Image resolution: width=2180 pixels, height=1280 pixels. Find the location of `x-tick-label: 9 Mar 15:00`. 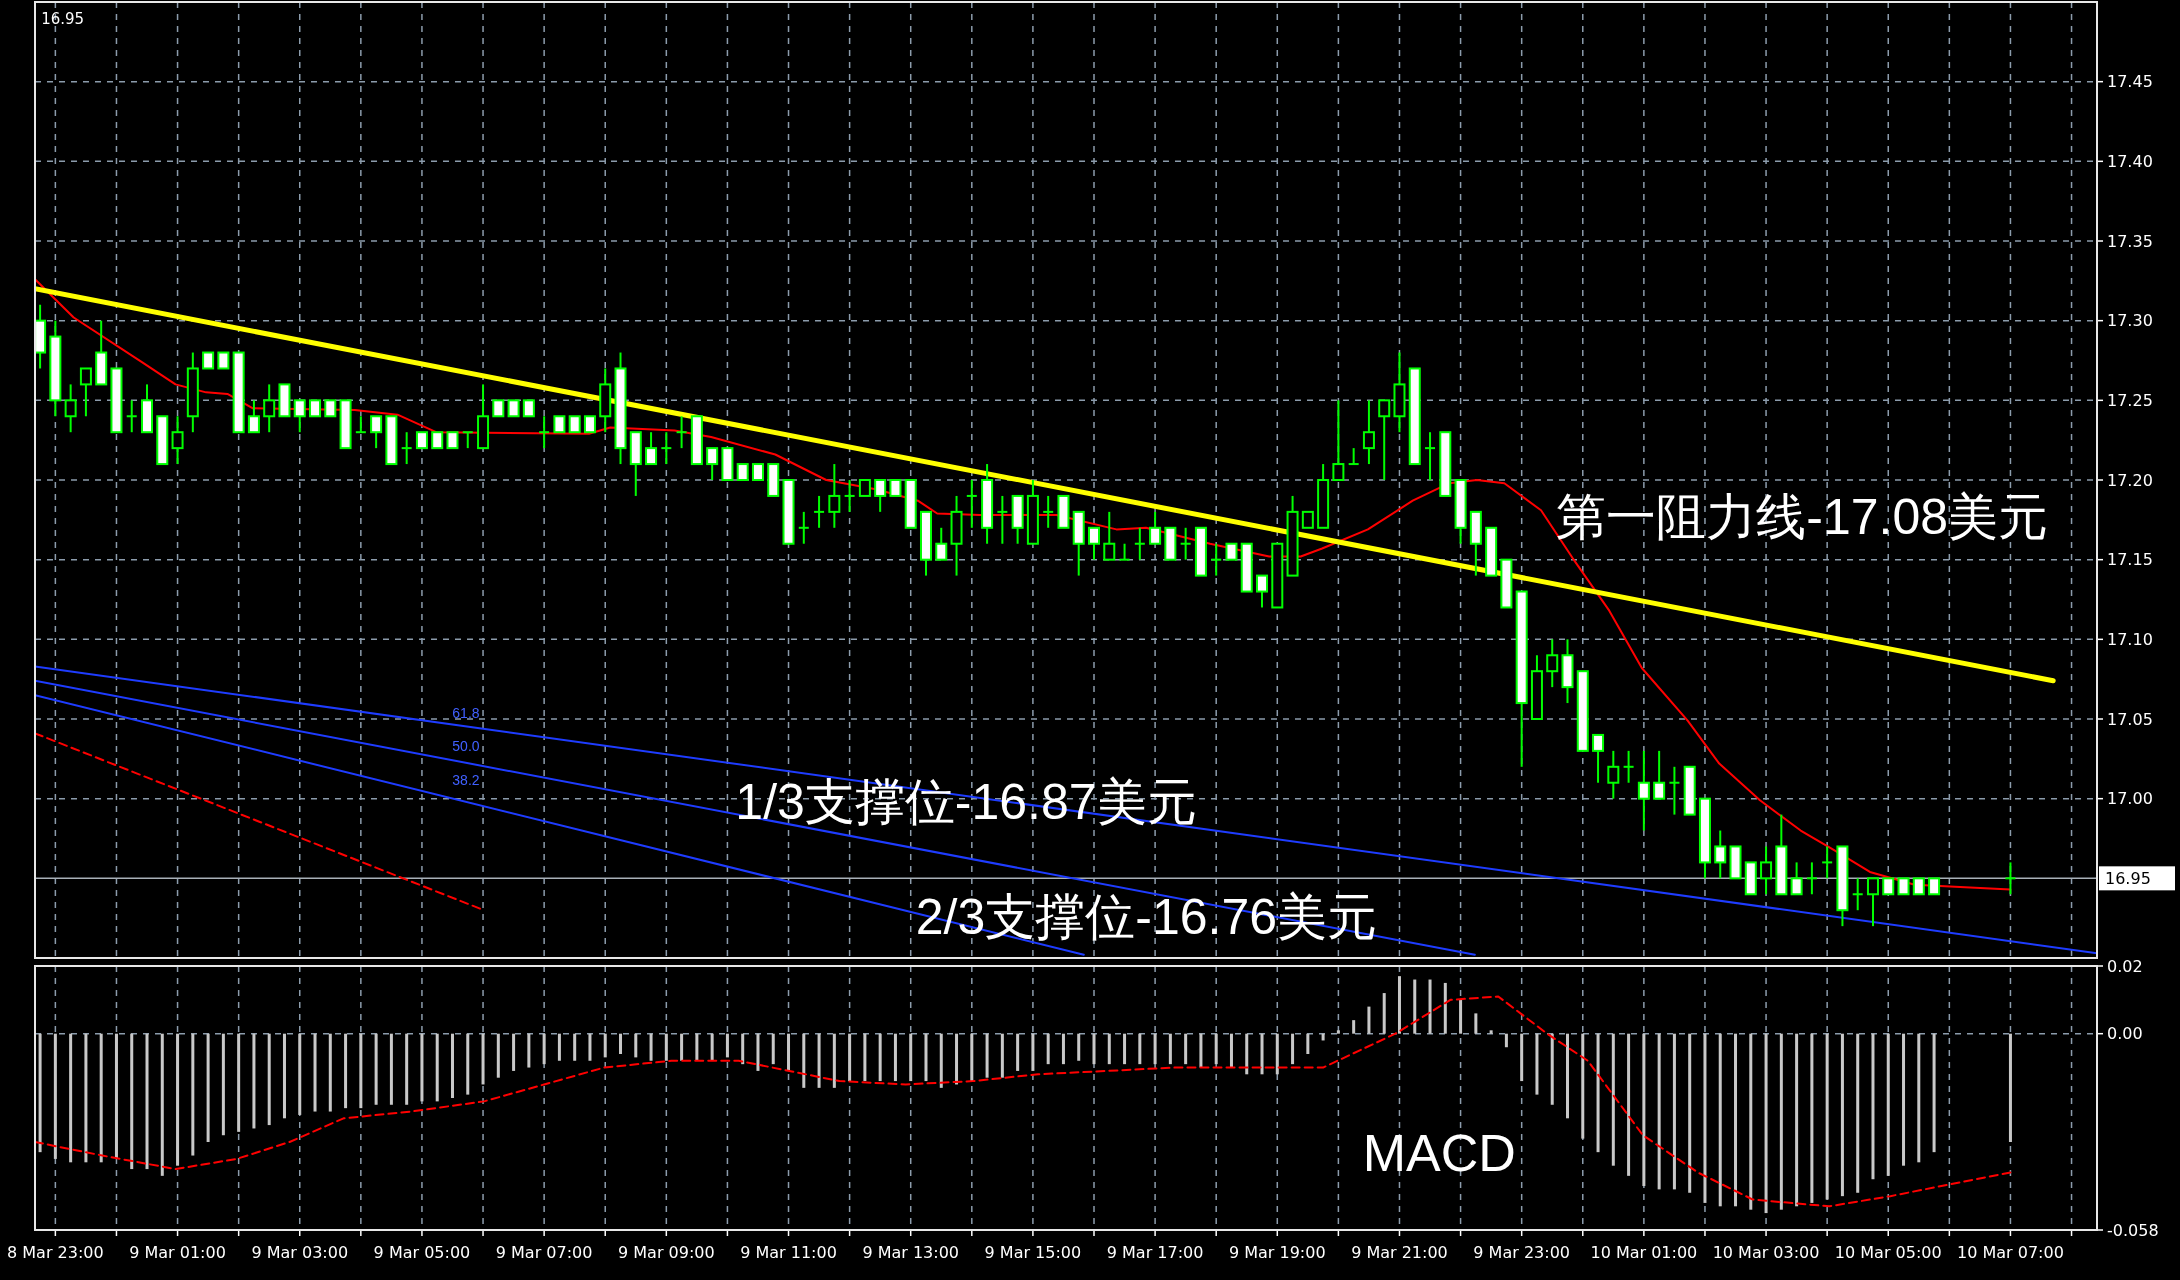

x-tick-label: 9 Mar 15:00 is located at coordinates (1033, 1252).